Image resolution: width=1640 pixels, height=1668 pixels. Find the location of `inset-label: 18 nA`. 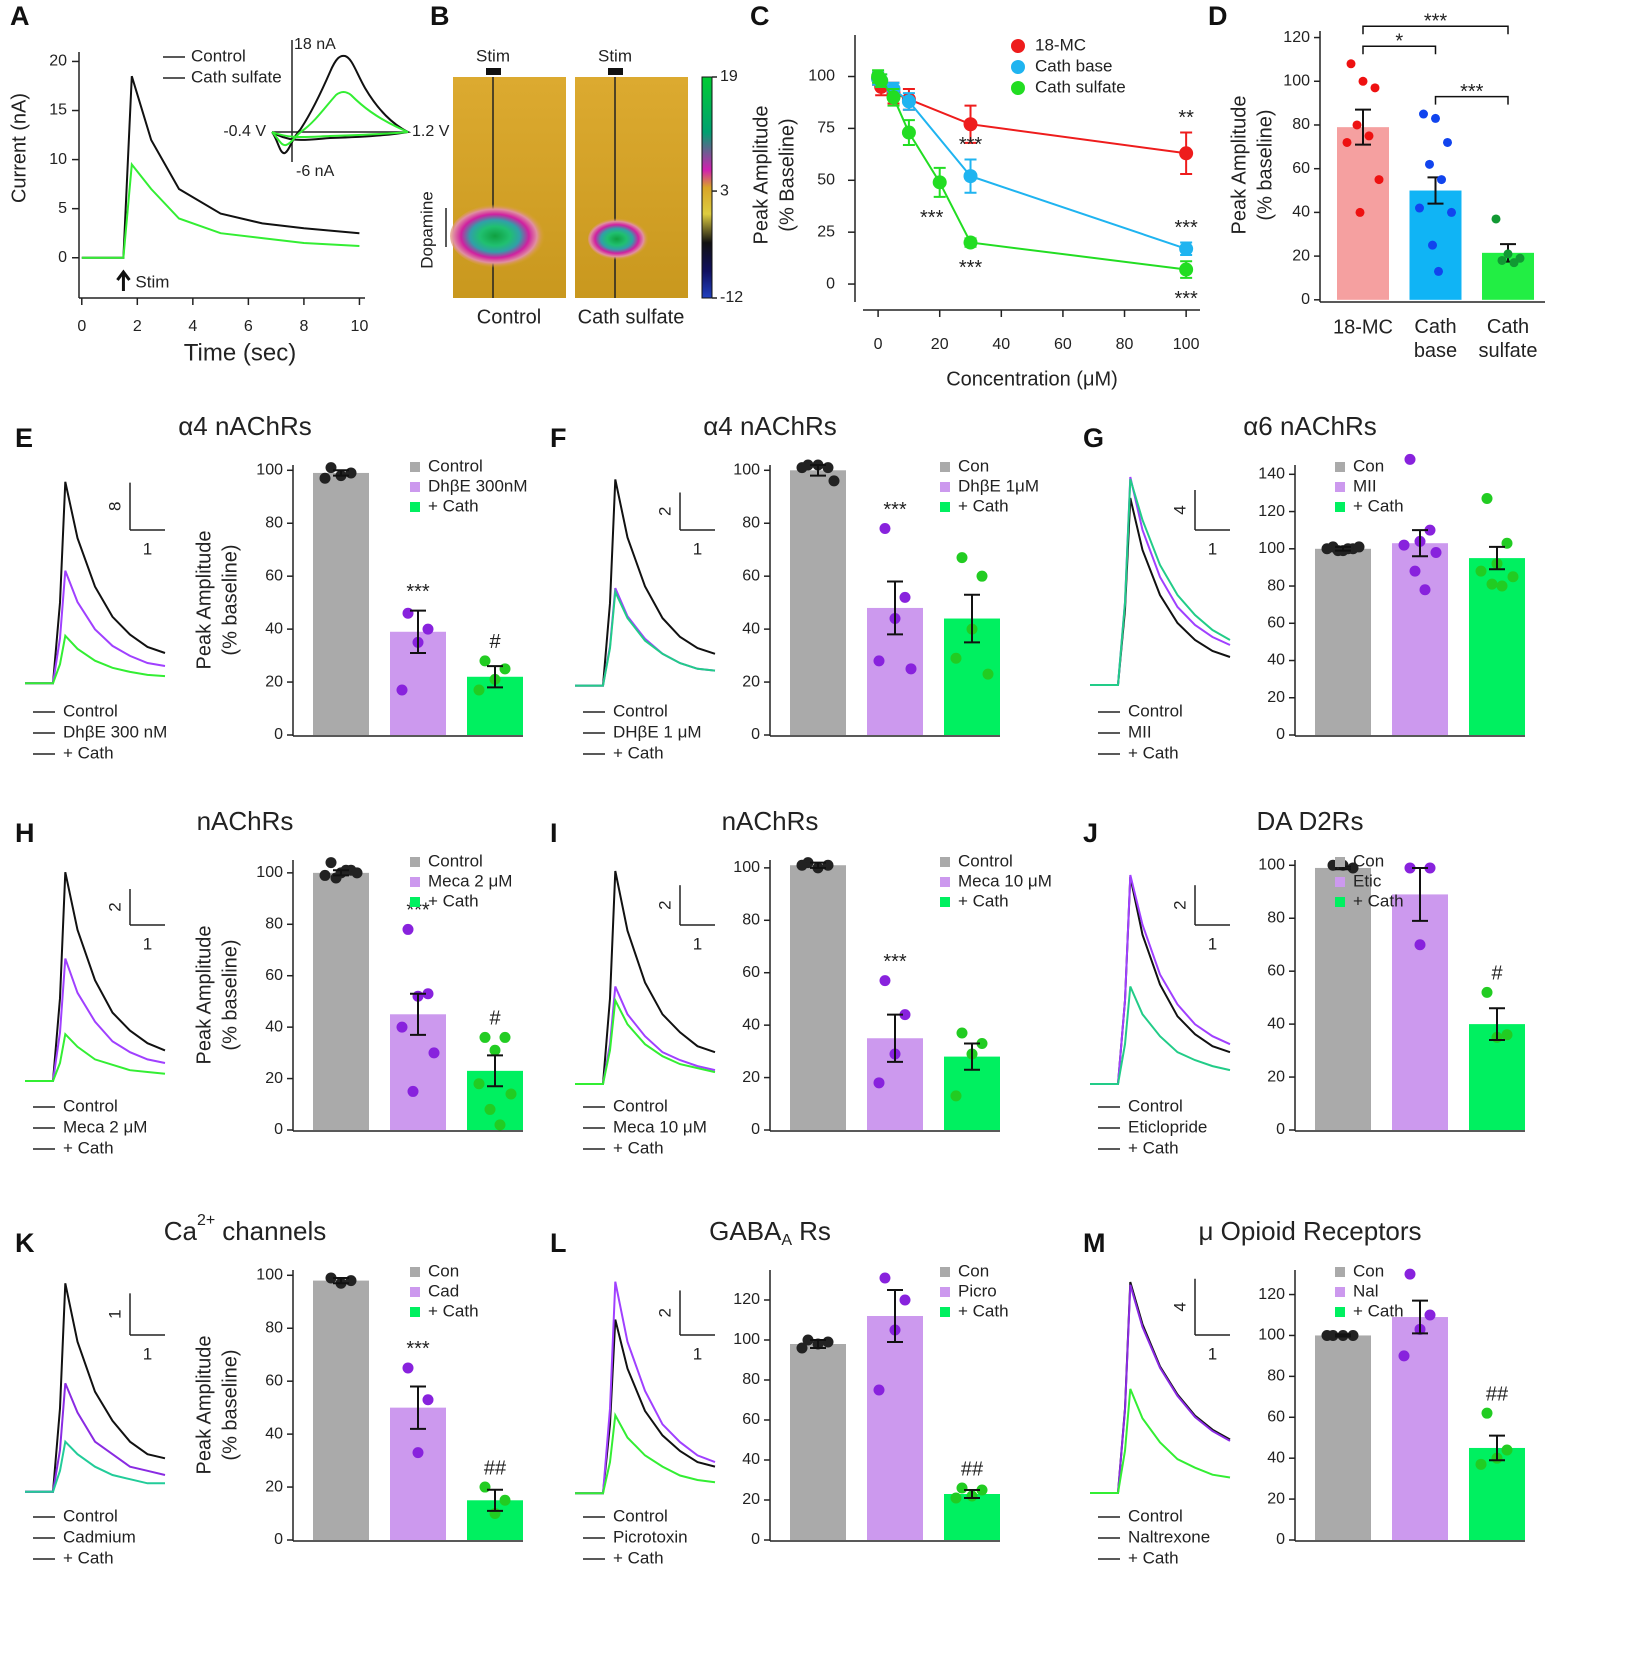

inset-label: 18 nA is located at coordinates (315, 44).